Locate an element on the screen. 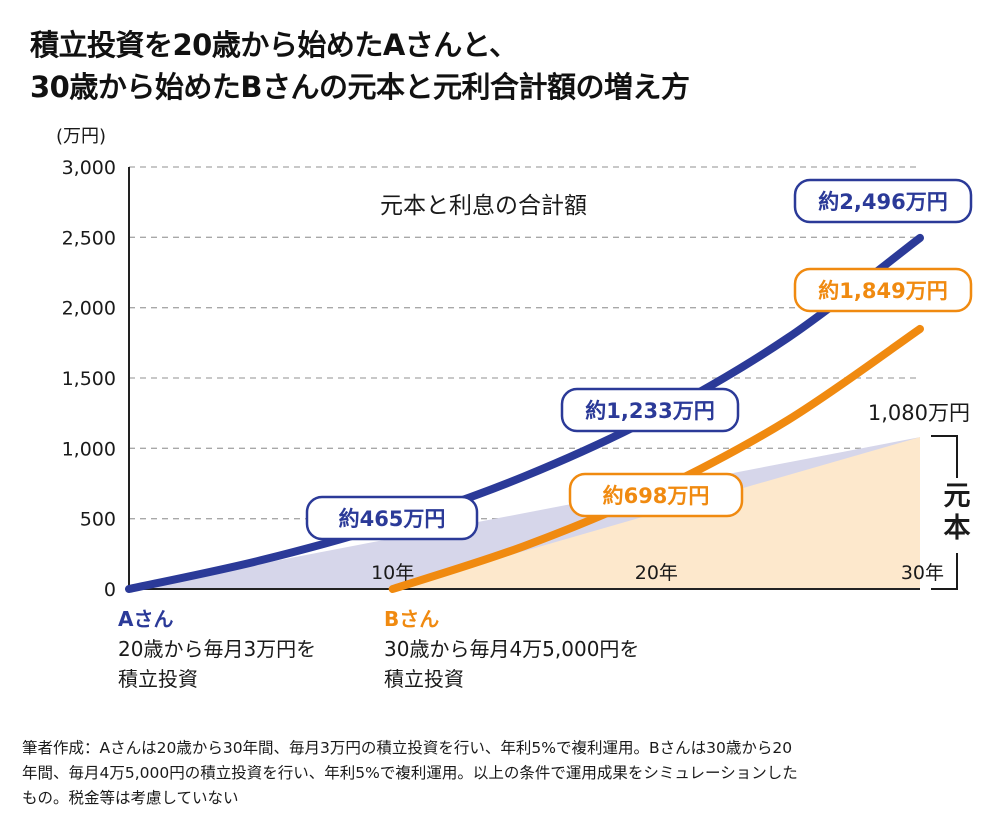 The height and width of the screenshot is (832, 1000). y-axis-unit-label: (万円) is located at coordinates (81, 136).